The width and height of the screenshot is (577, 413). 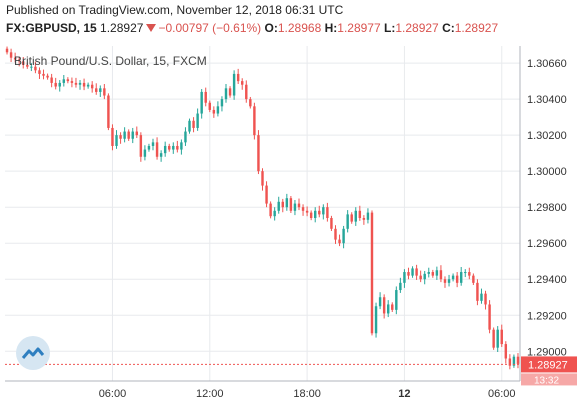 What do you see at coordinates (331, 28) in the screenshot?
I see `high-label: H:` at bounding box center [331, 28].